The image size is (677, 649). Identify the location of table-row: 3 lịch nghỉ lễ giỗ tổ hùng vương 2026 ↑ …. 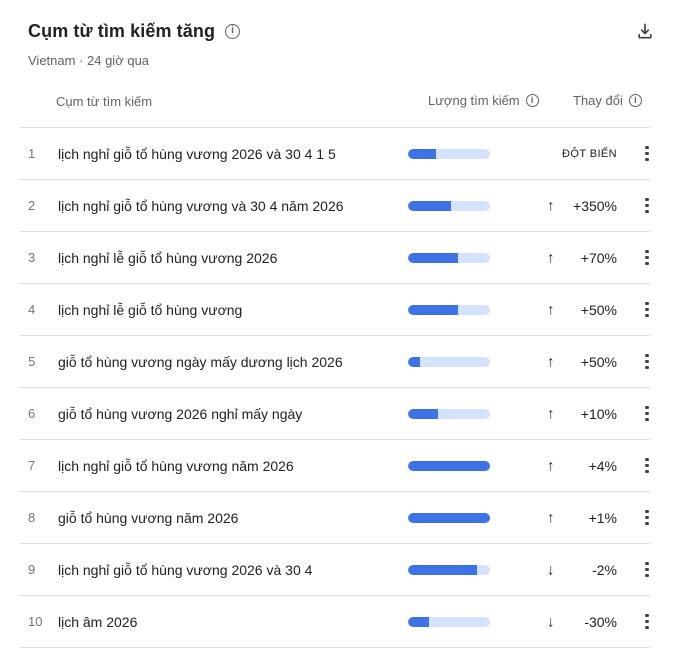
(338, 257).